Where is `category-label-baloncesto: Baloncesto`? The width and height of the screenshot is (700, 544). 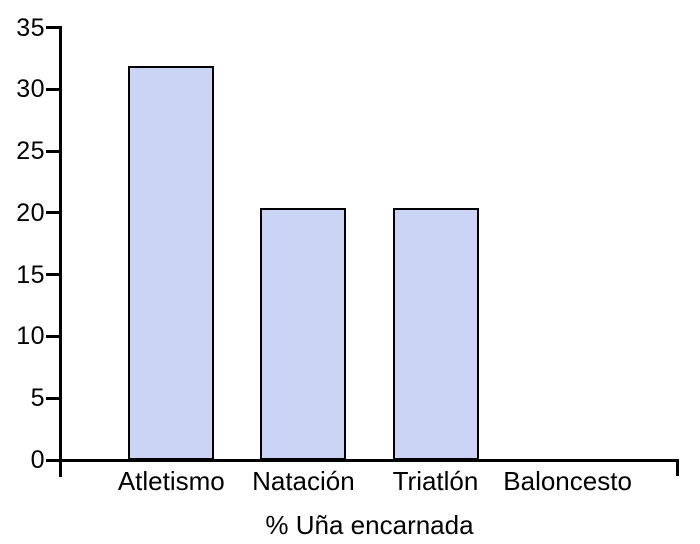
category-label-baloncesto: Baloncesto is located at coordinates (567, 481).